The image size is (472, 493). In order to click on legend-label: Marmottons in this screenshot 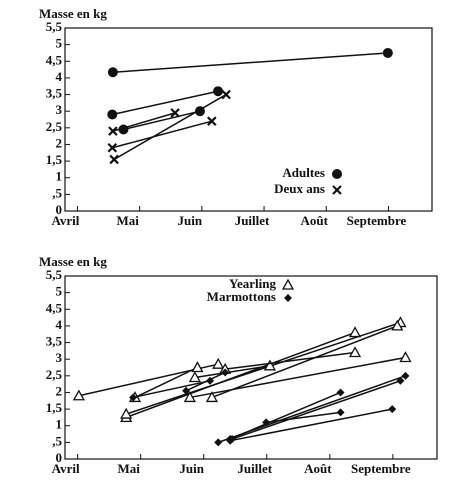, I will do `click(241, 296)`.